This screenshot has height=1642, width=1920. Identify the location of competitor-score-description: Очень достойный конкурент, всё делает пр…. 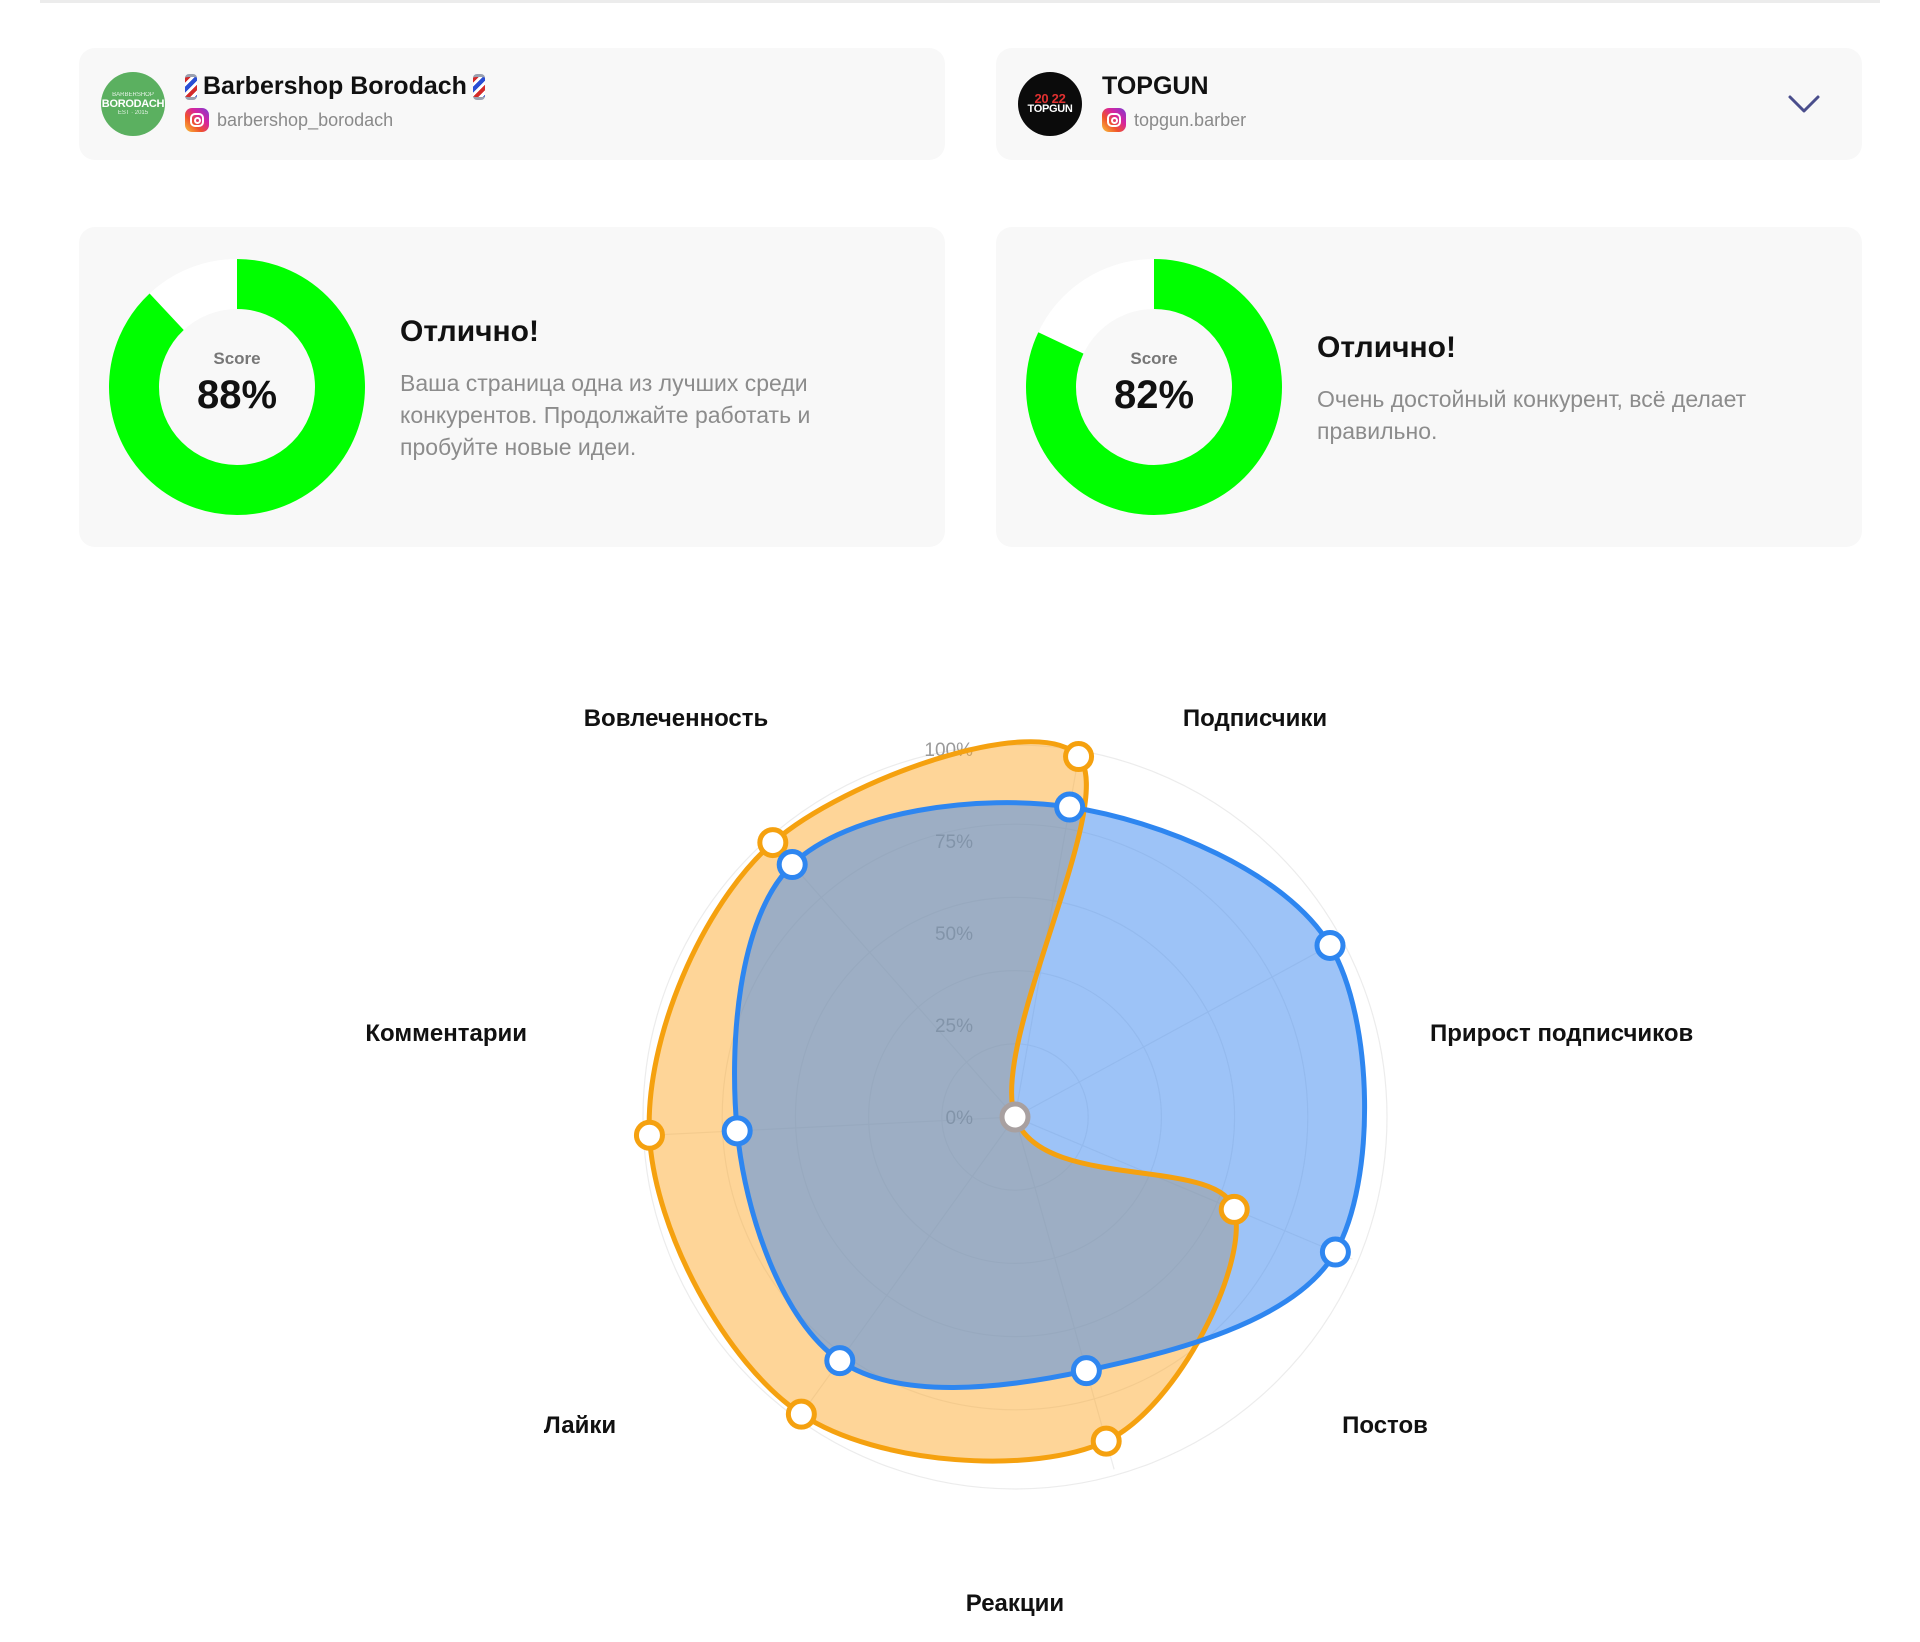
(1532, 415).